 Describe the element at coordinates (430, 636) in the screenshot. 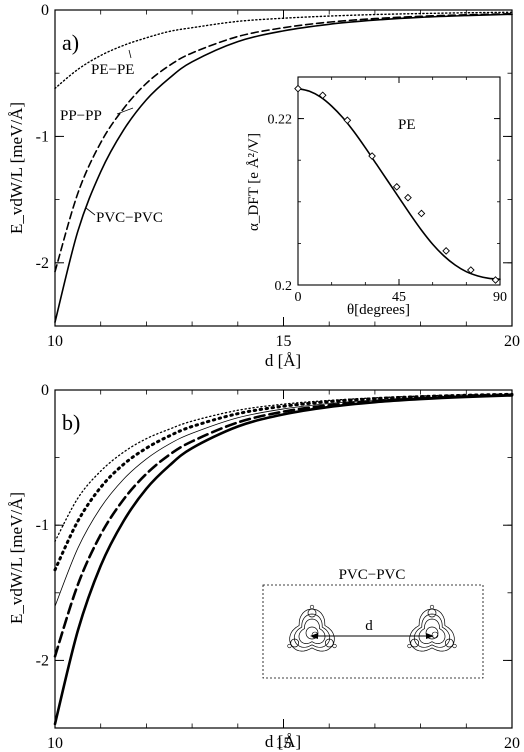

I see `distance-arrowhead-right` at that location.